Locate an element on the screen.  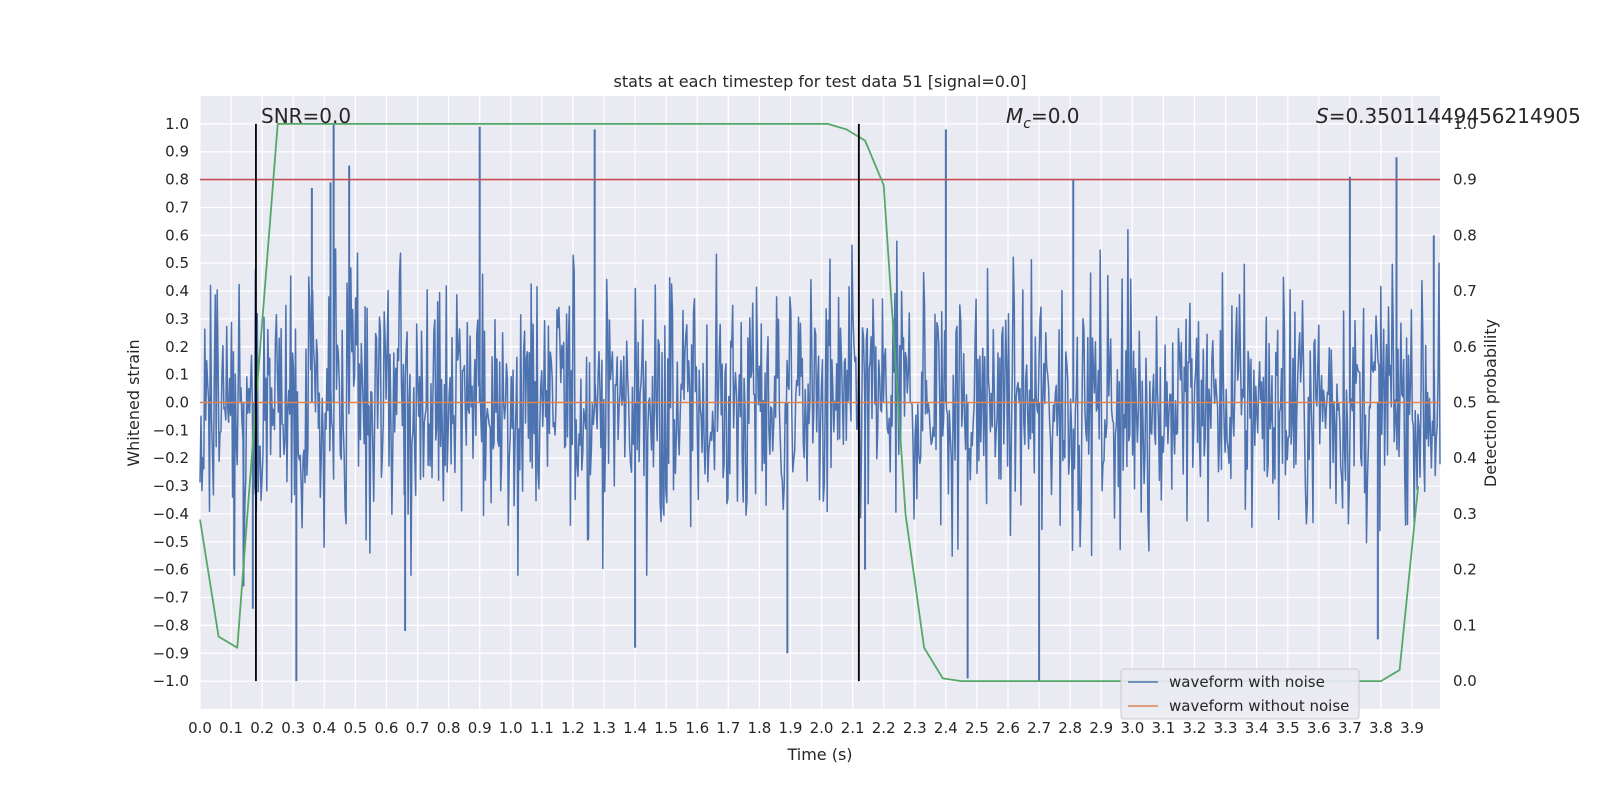
x-axis-title: Time (s) is located at coordinates (819, 754).